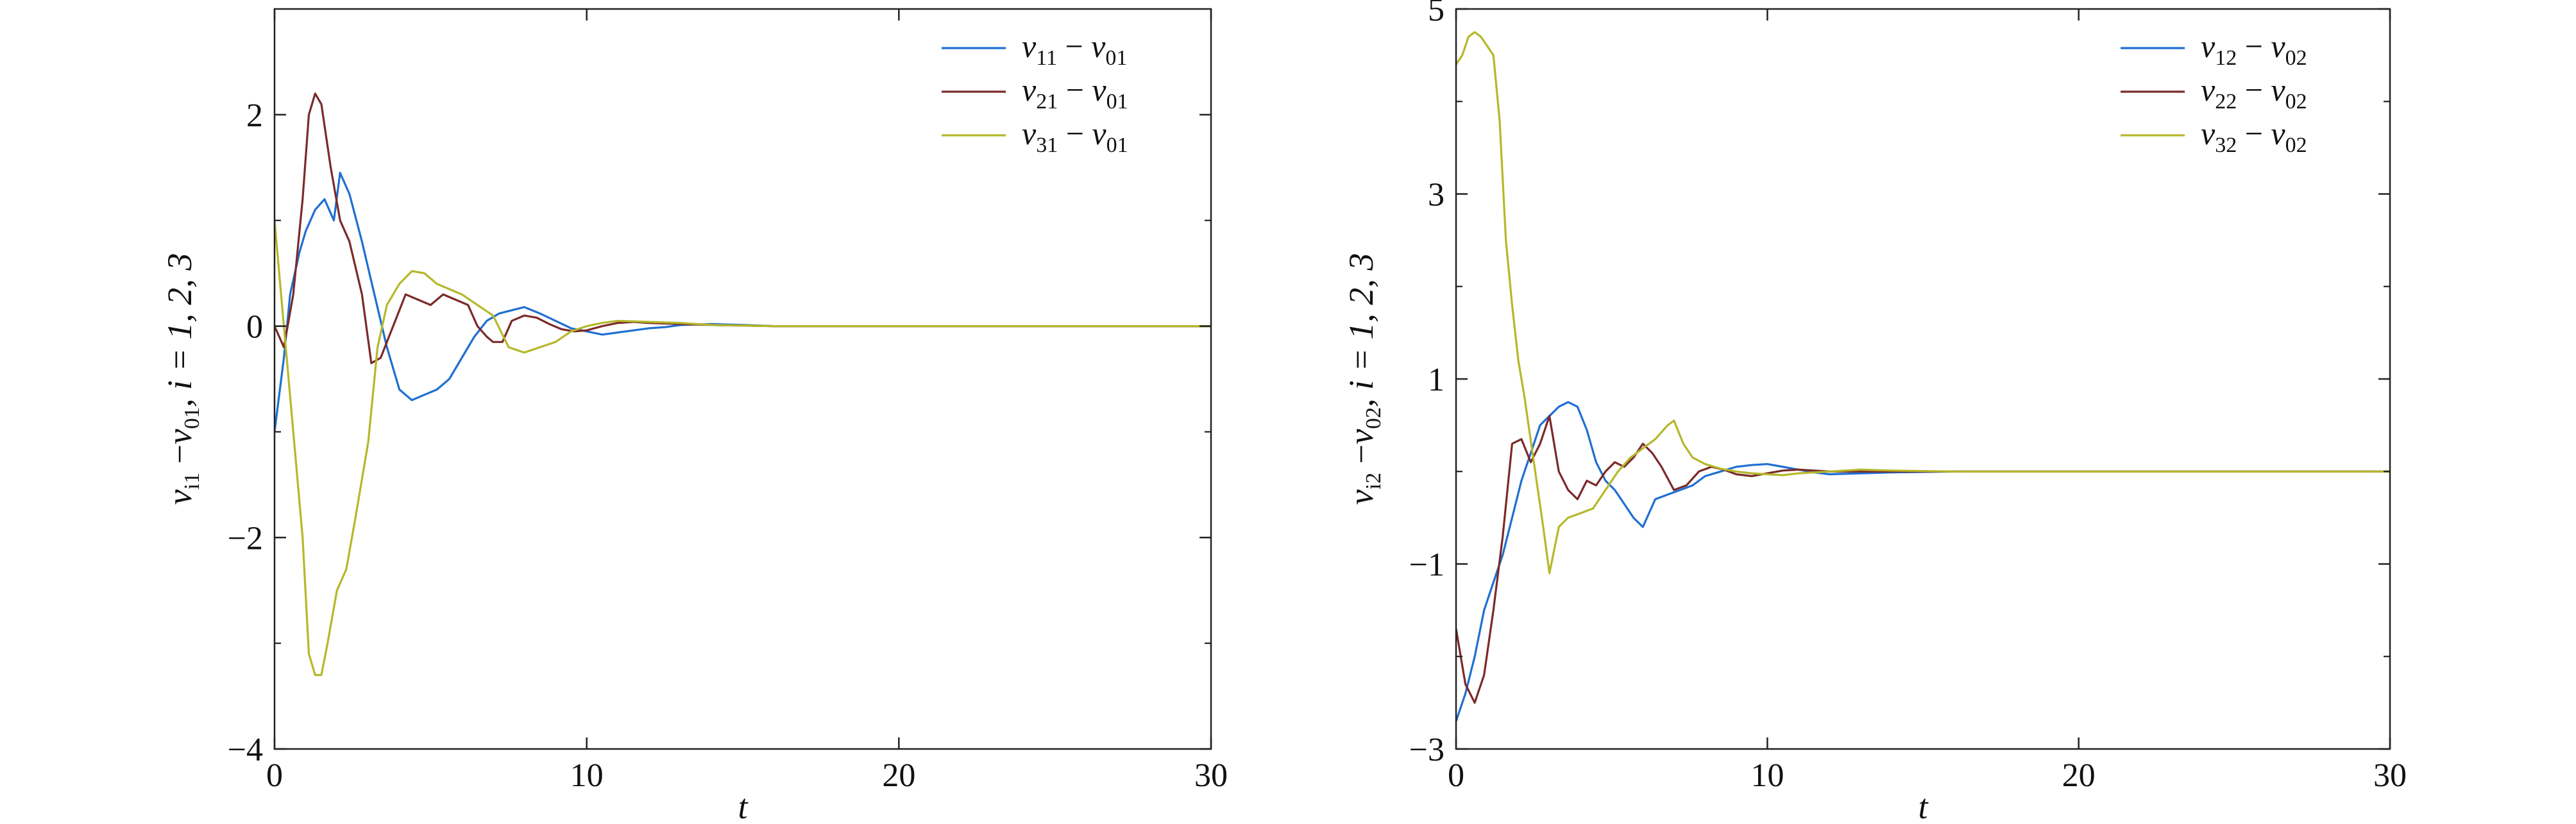 This screenshot has height=824, width=2576. I want to click on legend-entry-2: v21 − v01, so click(1075, 93).